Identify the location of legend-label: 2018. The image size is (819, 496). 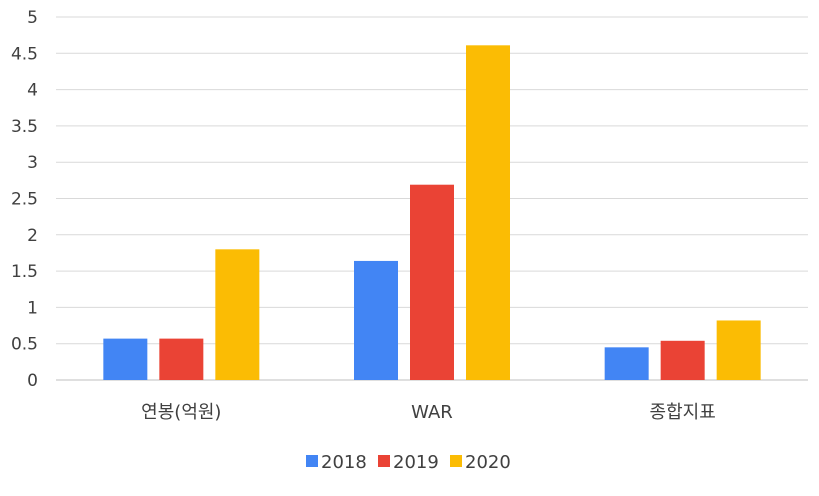
(344, 462).